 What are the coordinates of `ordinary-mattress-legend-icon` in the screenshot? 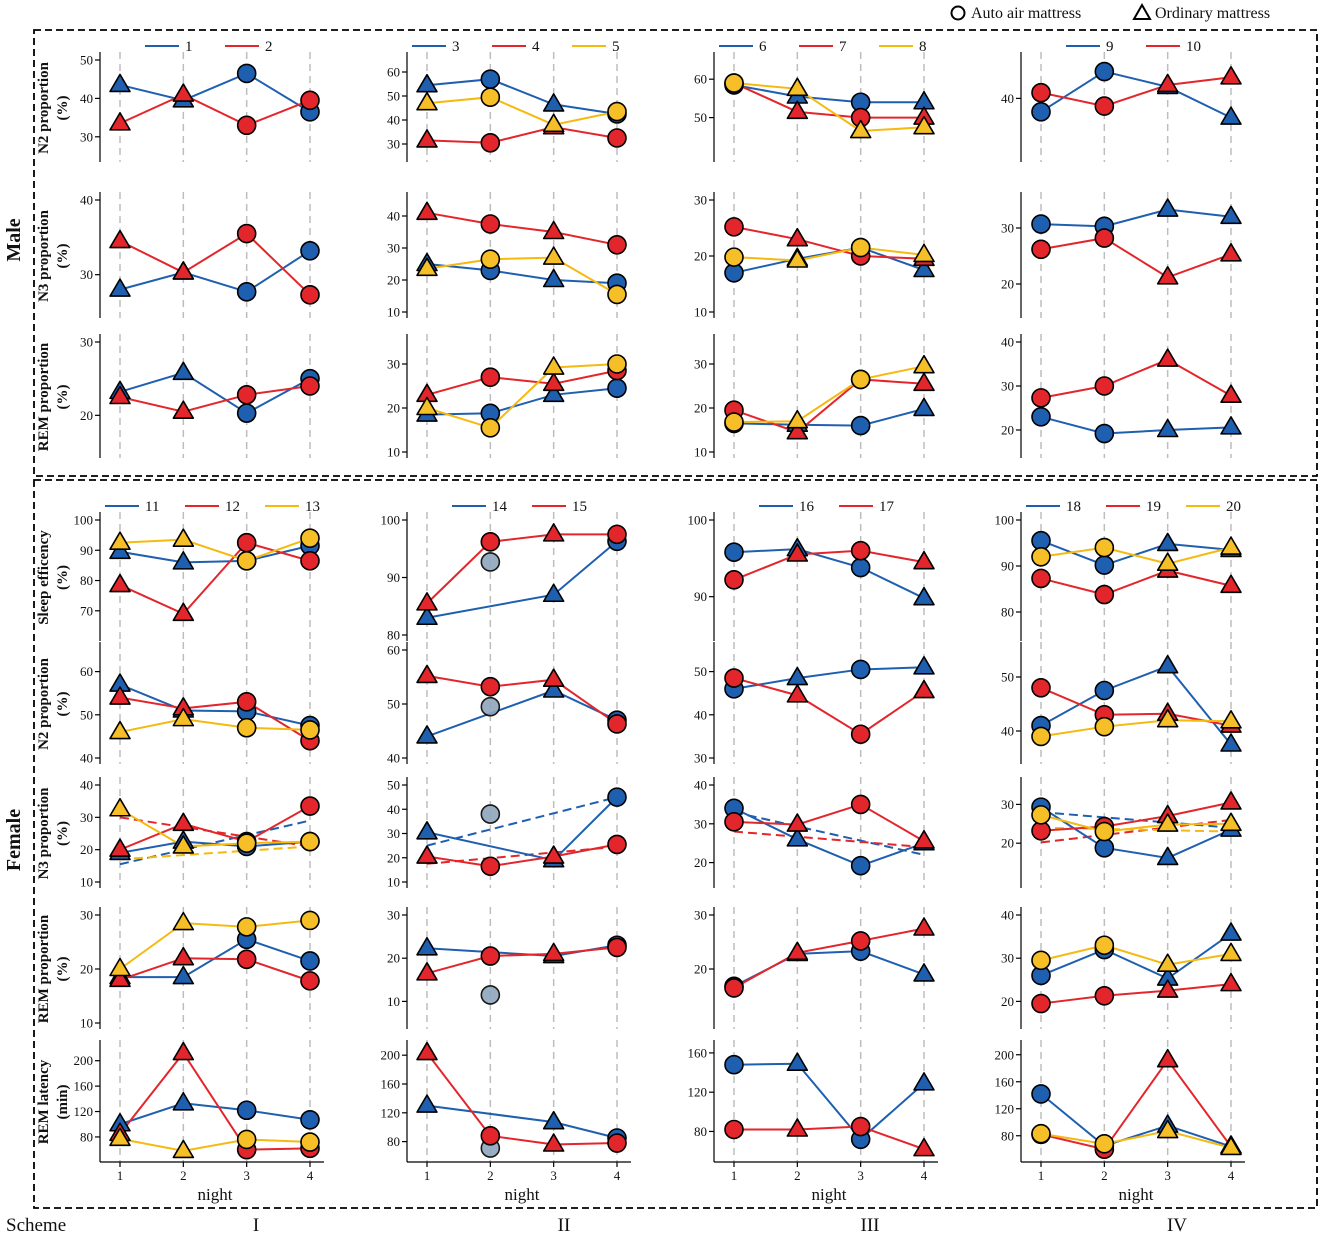 It's located at (1142, 11).